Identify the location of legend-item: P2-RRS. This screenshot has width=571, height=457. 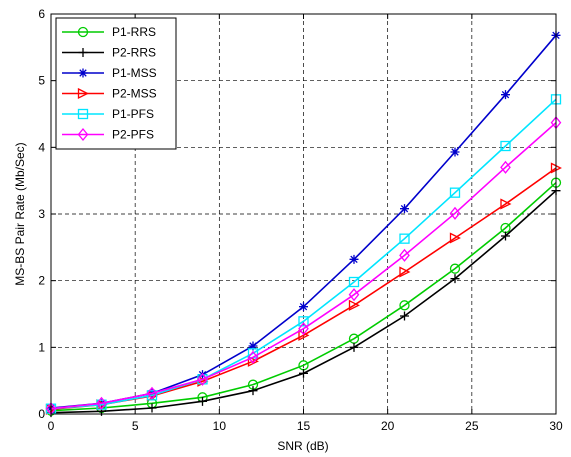
(109, 53).